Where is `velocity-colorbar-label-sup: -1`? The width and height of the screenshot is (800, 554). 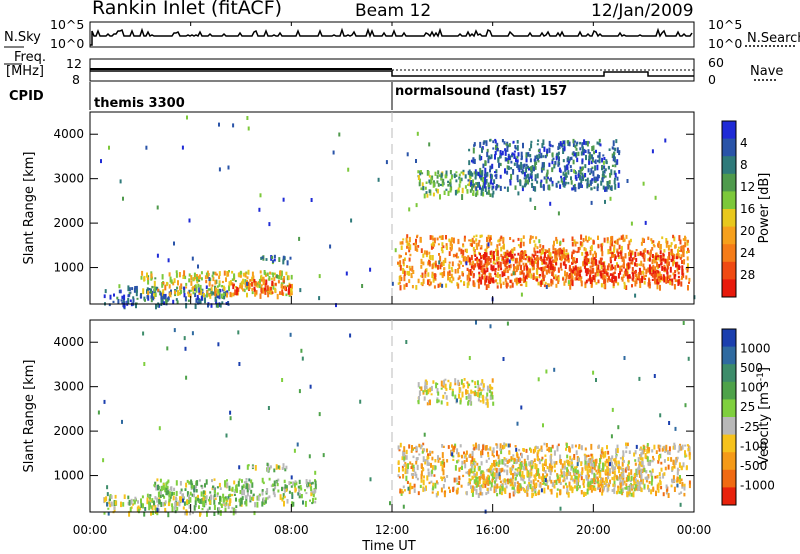
velocity-colorbar-label-sup: -1 is located at coordinates (761, 376).